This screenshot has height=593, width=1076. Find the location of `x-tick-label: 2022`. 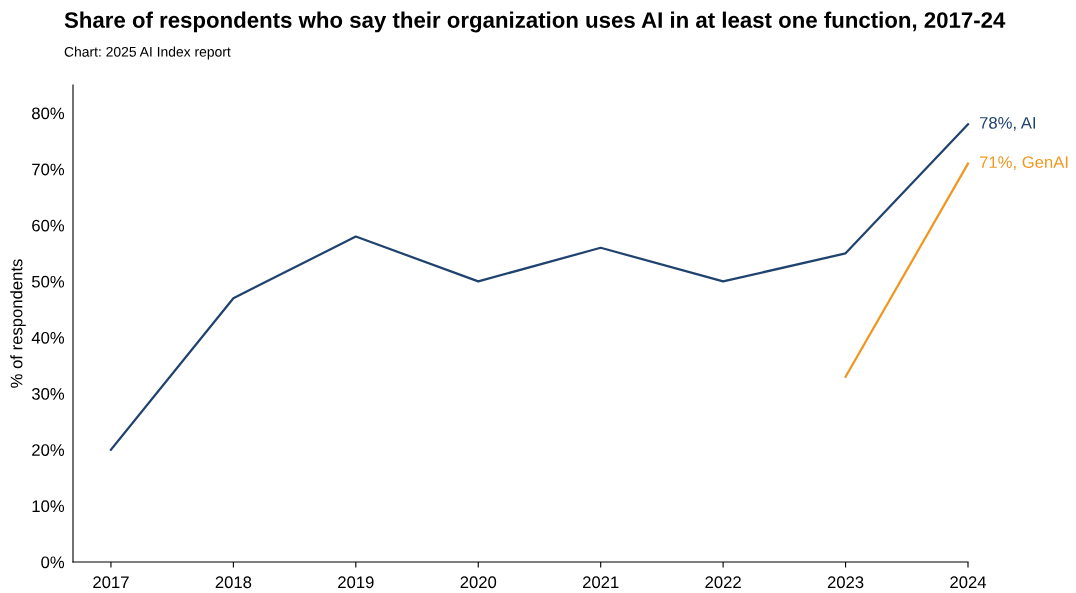

x-tick-label: 2022 is located at coordinates (723, 582).